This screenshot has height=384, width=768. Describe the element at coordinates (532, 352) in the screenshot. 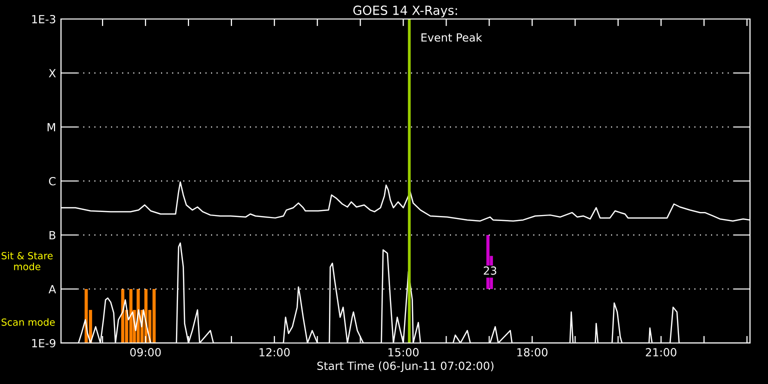

I see `x-tick-label: 18:00` at that location.